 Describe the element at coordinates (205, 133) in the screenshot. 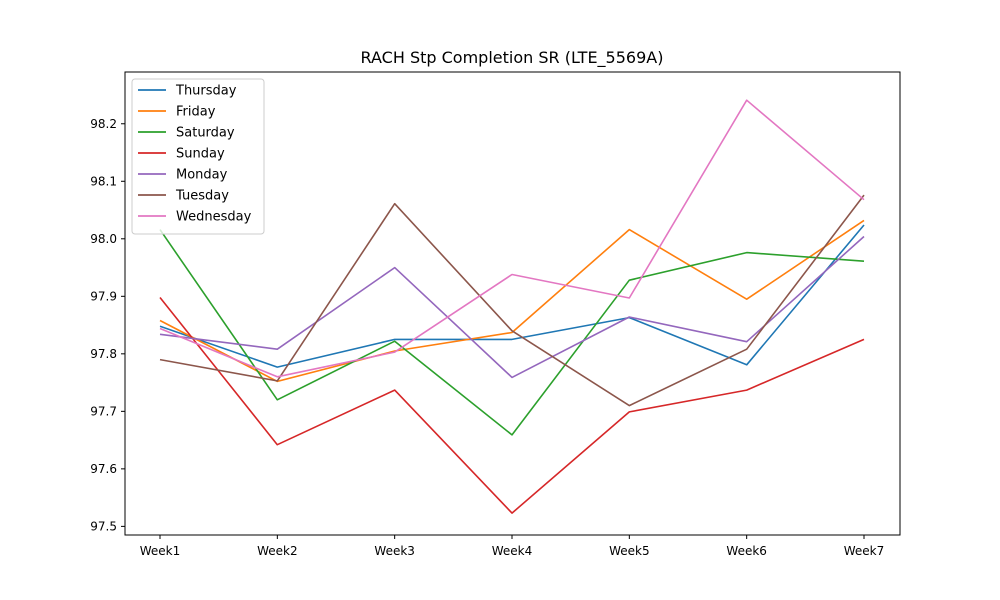

I see `legend-label-saturday: Saturday` at that location.